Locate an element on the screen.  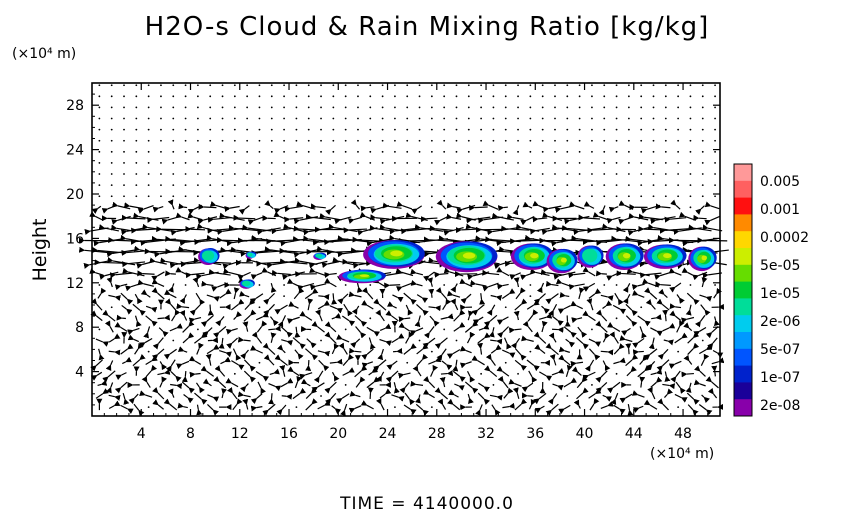
x-tick-label: 40 is located at coordinates (585, 434).